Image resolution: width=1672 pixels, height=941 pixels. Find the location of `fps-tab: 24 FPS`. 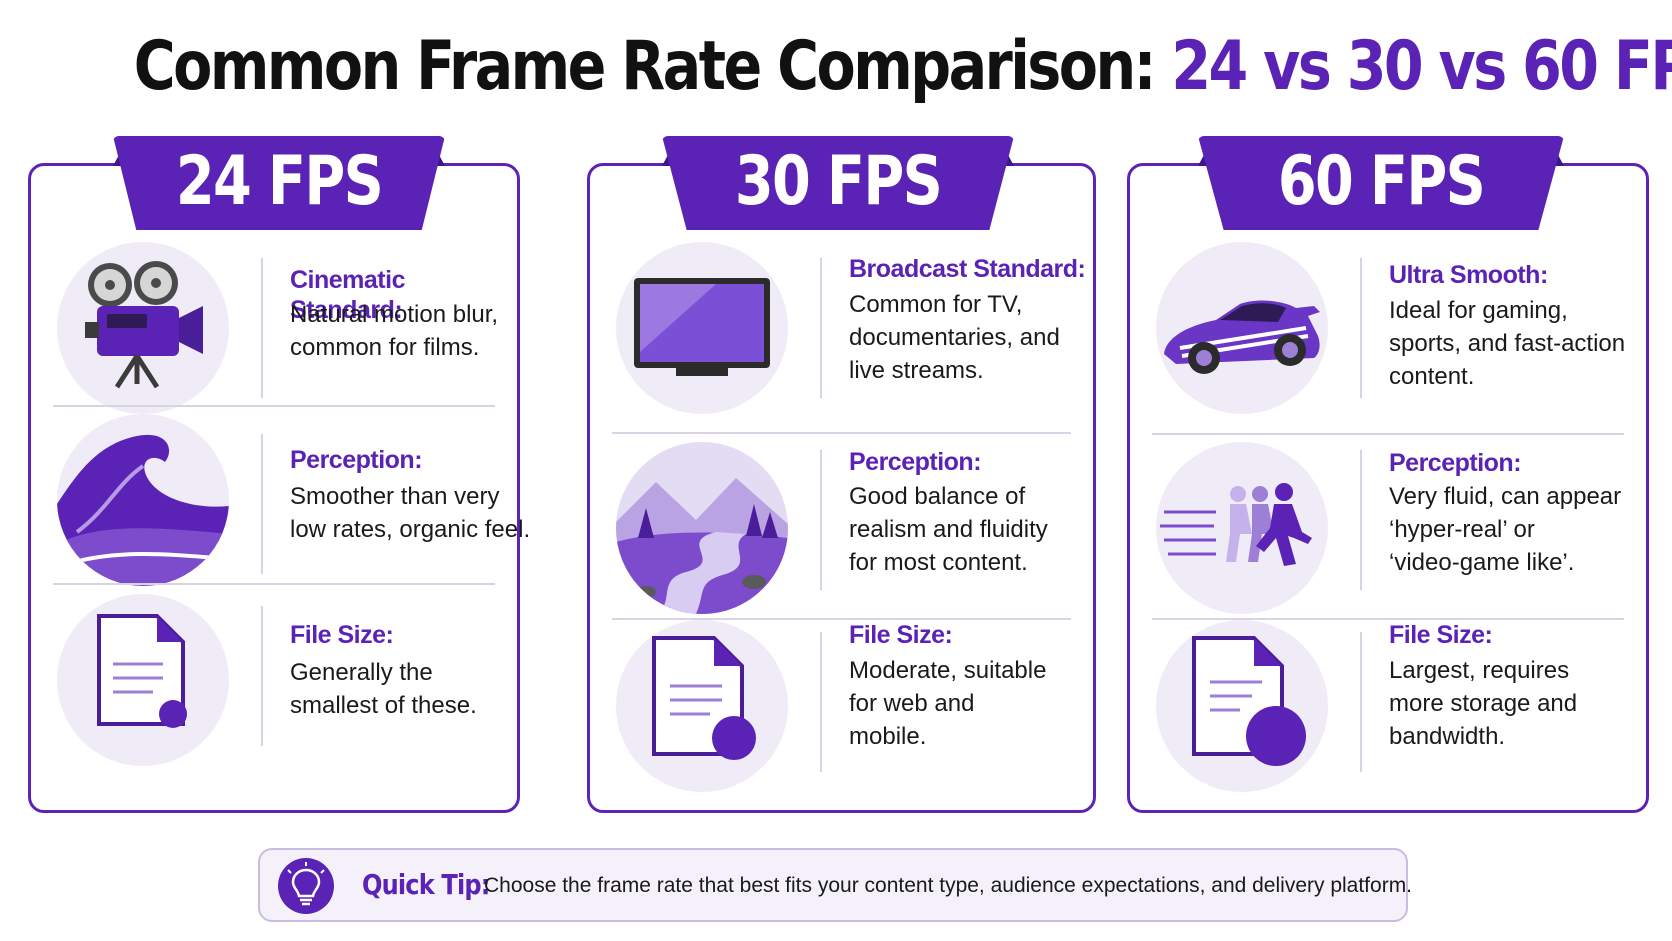

fps-tab: 24 FPS is located at coordinates (279, 183).